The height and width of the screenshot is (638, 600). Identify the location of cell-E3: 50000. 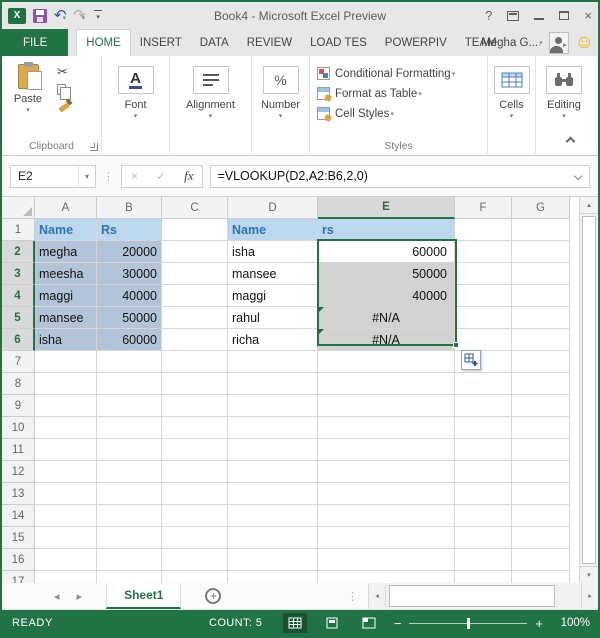
(386, 274).